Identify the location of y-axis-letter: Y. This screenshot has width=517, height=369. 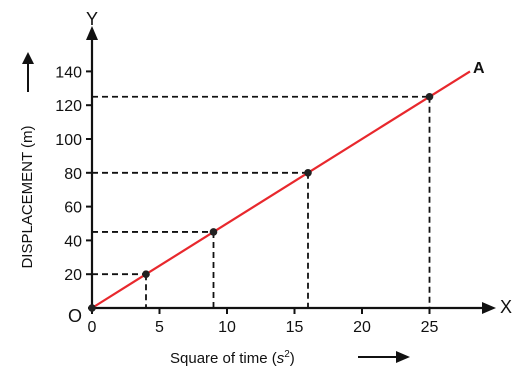
(92, 19).